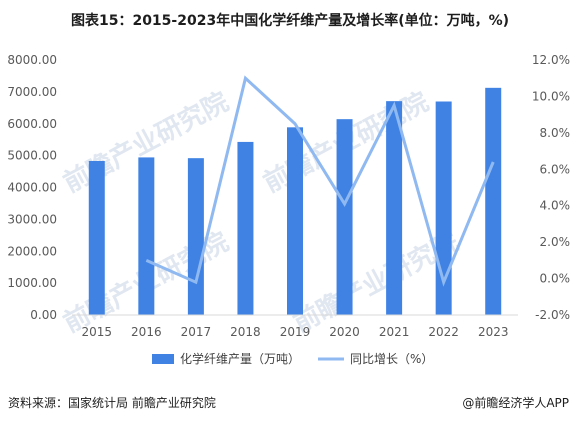 Image resolution: width=577 pixels, height=423 pixels. I want to click on x-axis-tick-label: 2018, so click(245, 332).